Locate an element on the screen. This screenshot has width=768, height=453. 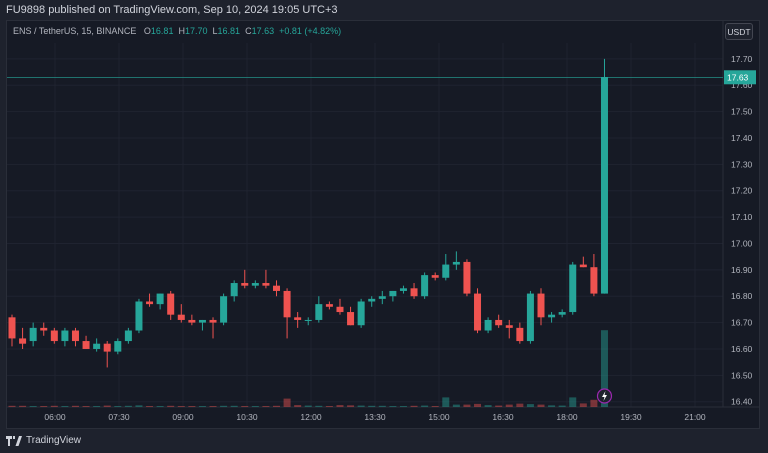
y-tick-label: 16.90 is located at coordinates (742, 270).